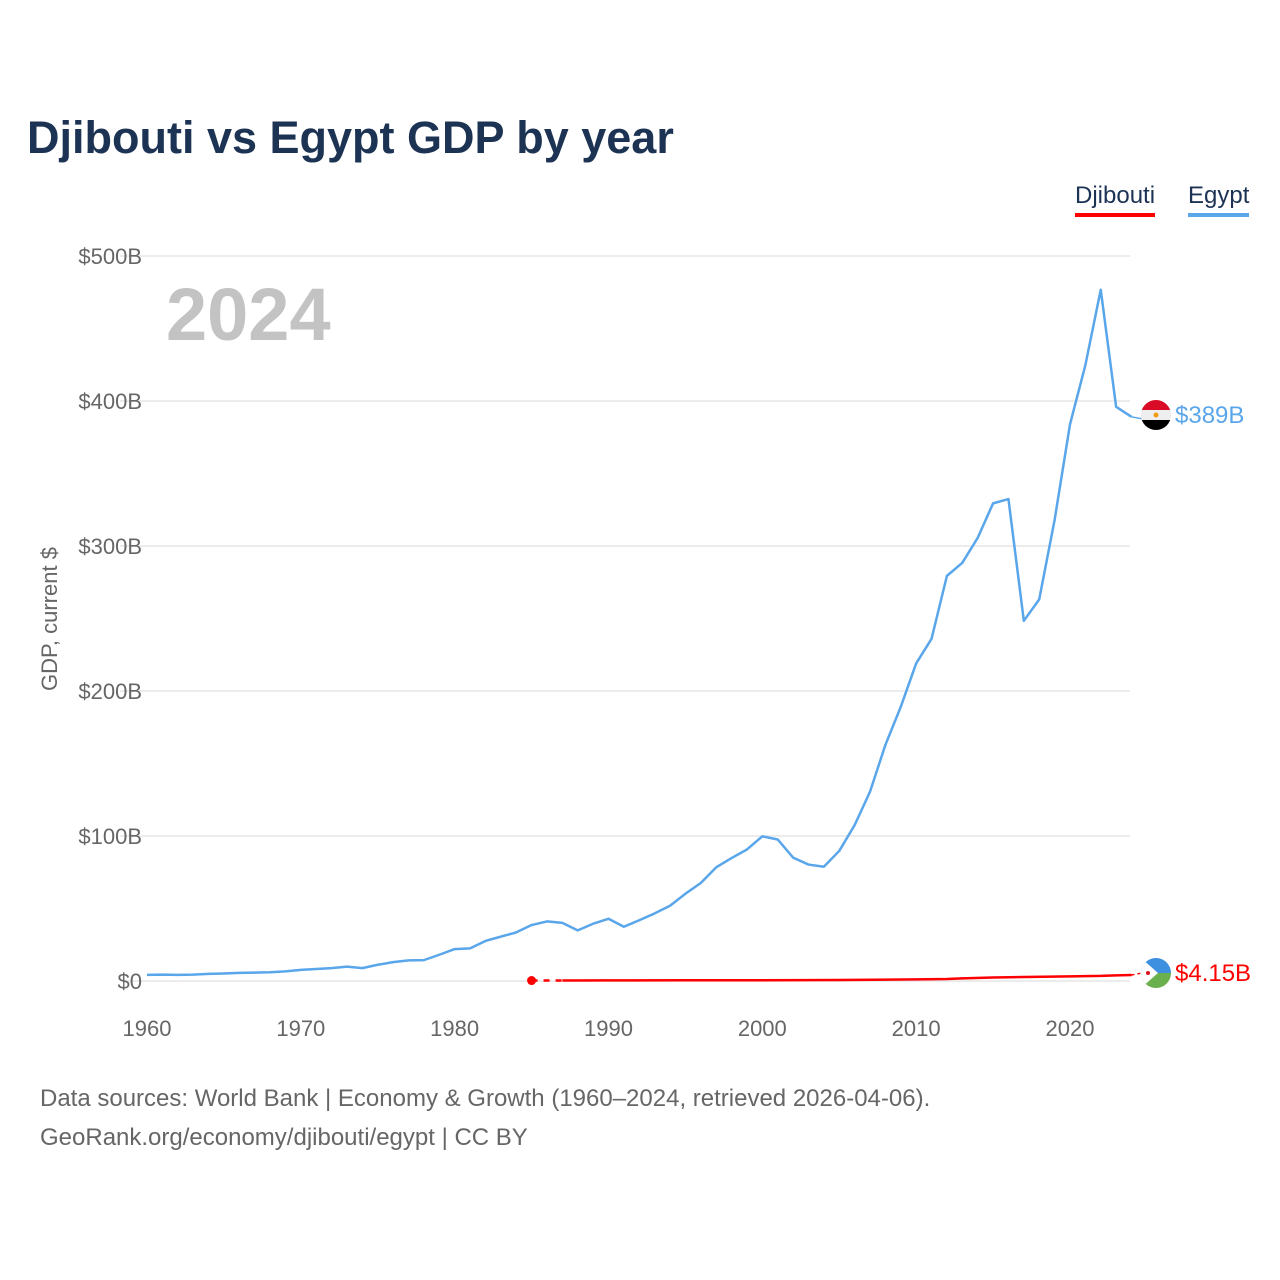  What do you see at coordinates (248, 314) in the screenshot?
I see `year-watermark: 2024` at bounding box center [248, 314].